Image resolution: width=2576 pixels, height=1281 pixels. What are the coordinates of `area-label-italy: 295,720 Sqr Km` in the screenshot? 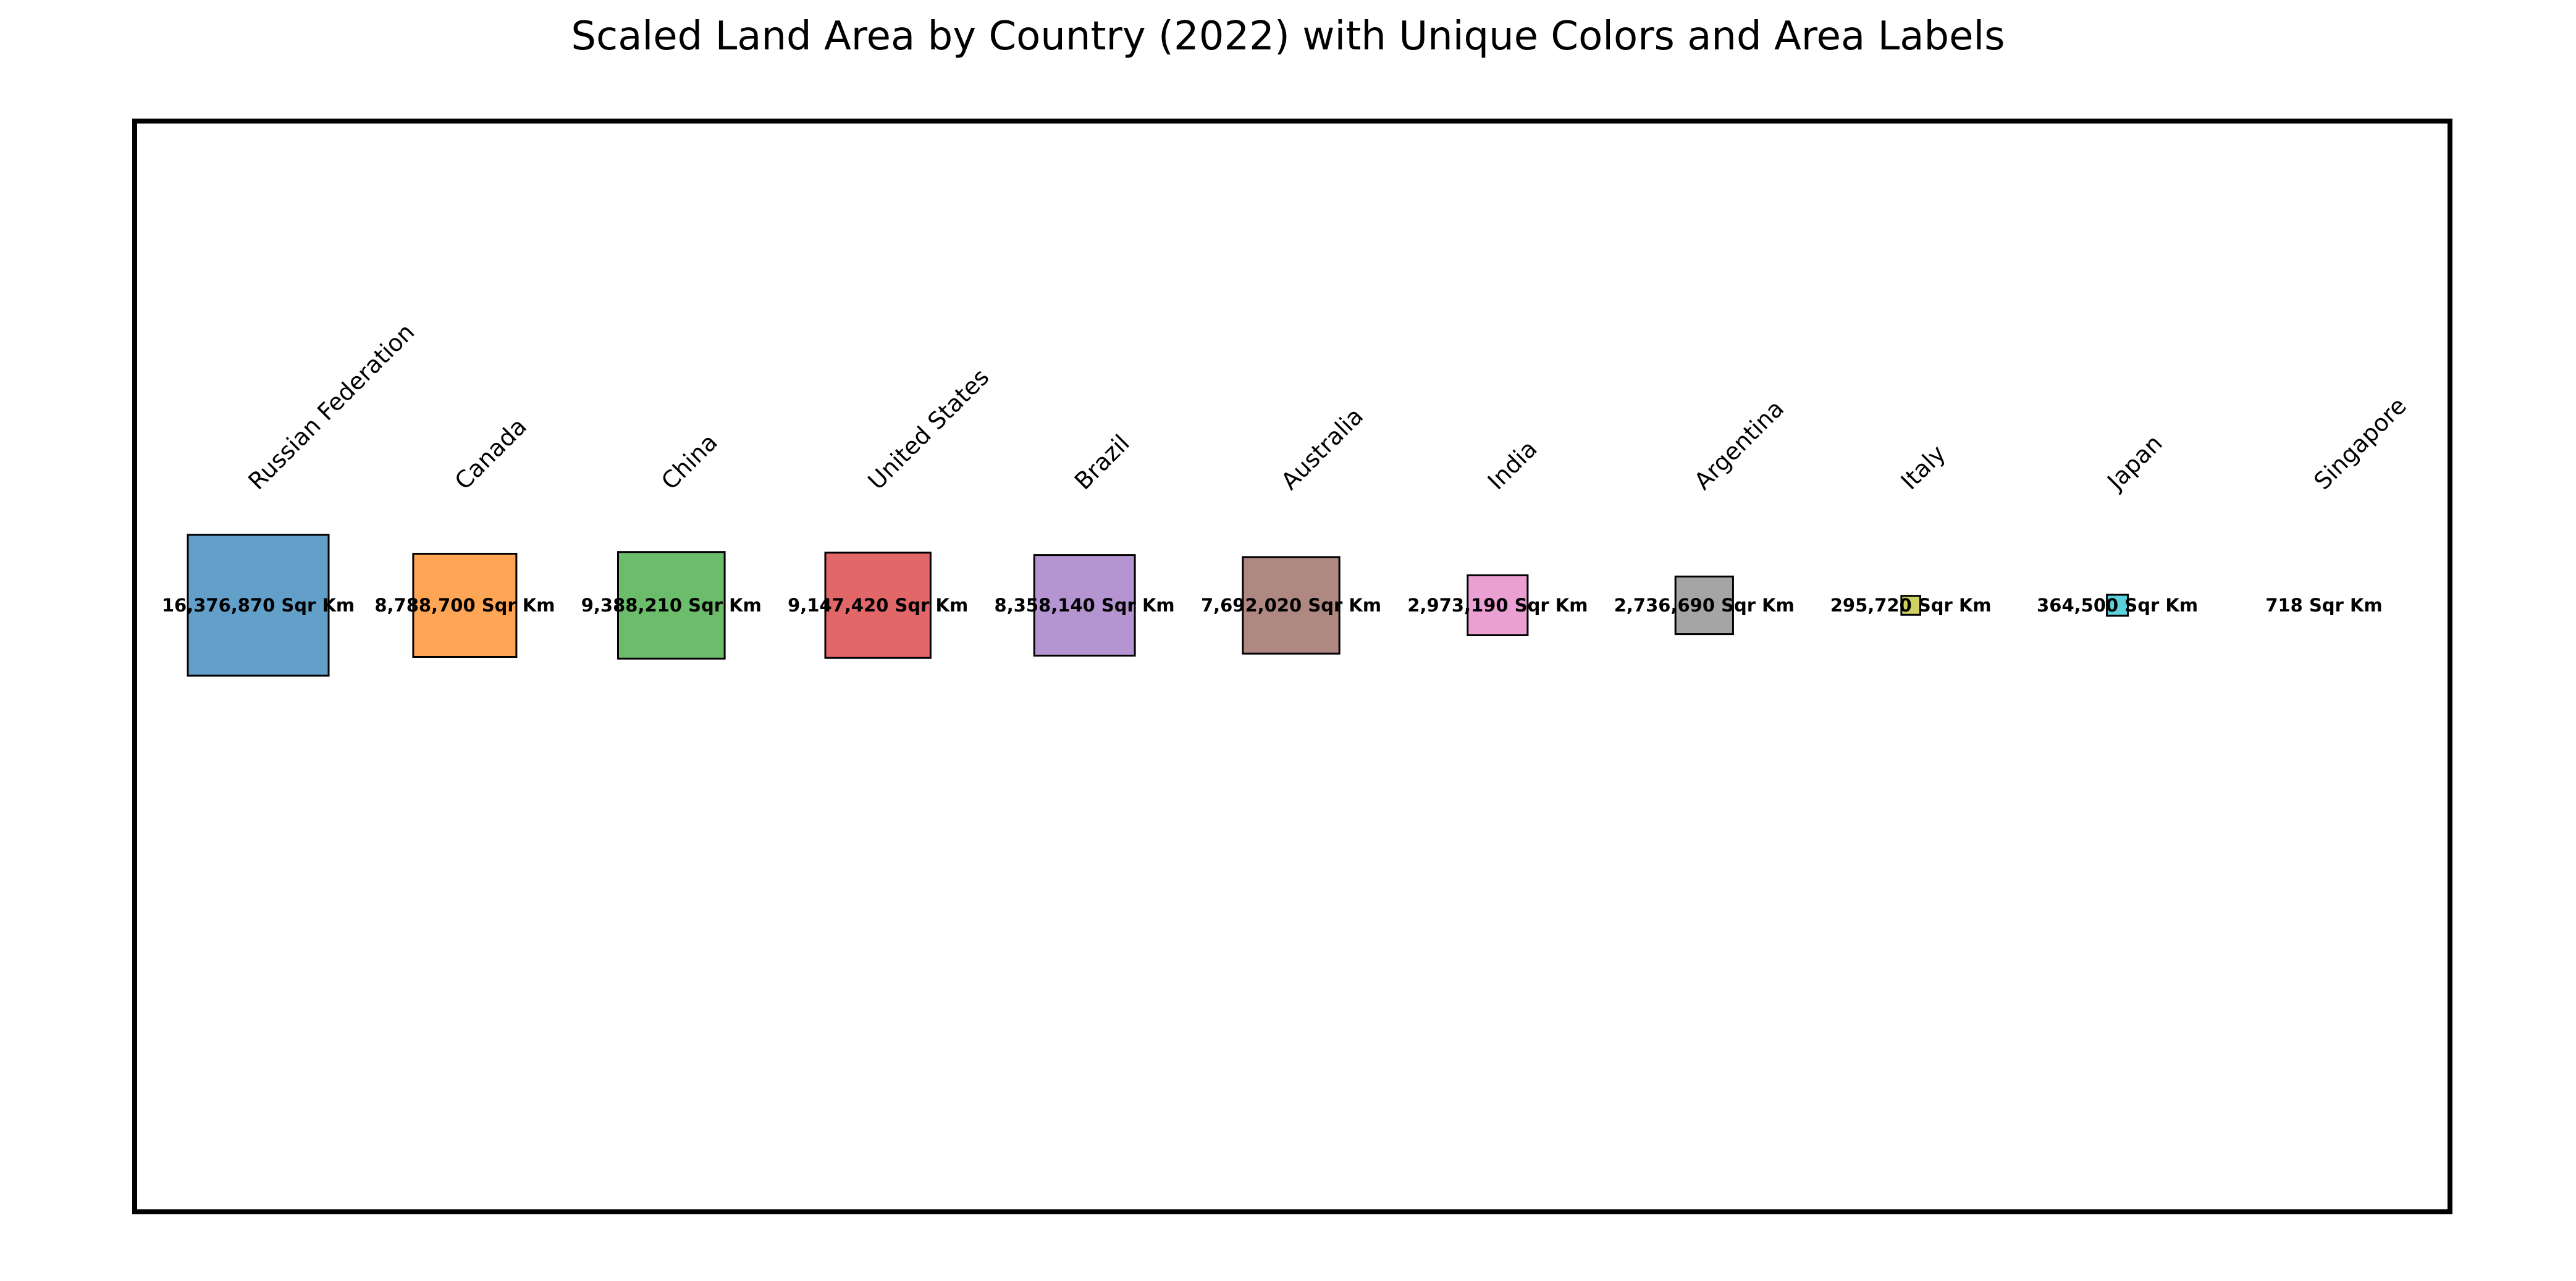 It's located at (1911, 605).